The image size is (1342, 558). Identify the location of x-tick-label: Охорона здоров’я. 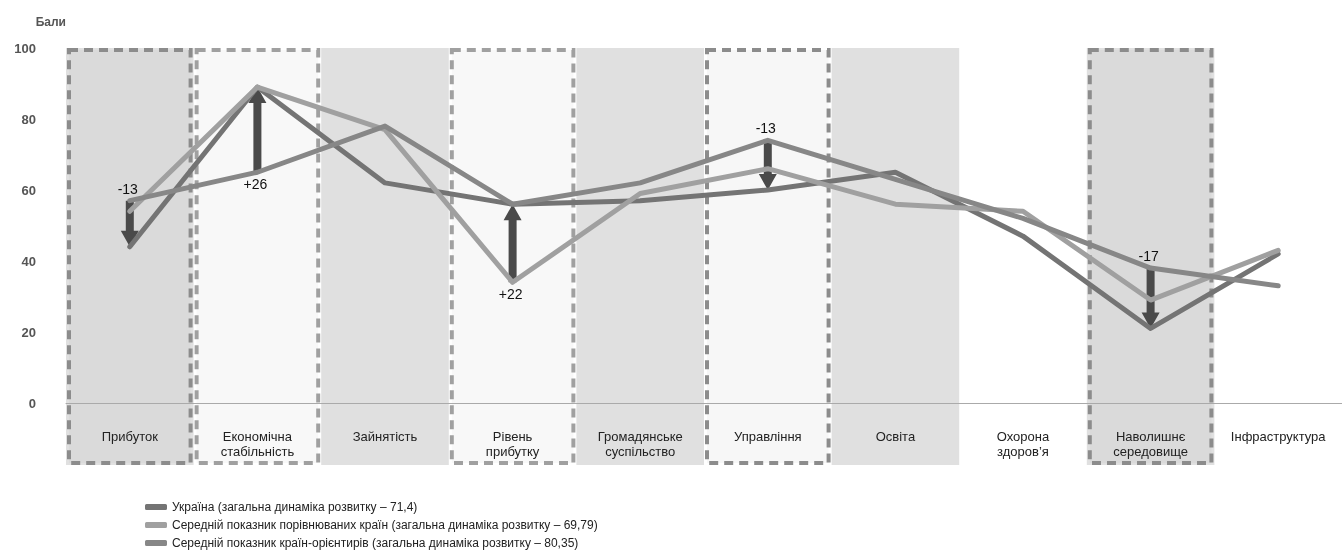
(1023, 444).